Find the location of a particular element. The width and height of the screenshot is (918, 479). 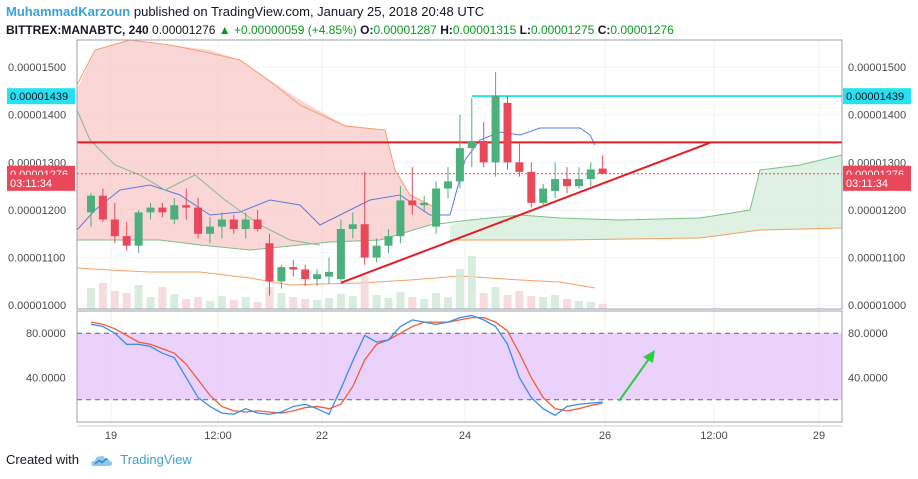

created-with-label: Created with is located at coordinates (42, 459).